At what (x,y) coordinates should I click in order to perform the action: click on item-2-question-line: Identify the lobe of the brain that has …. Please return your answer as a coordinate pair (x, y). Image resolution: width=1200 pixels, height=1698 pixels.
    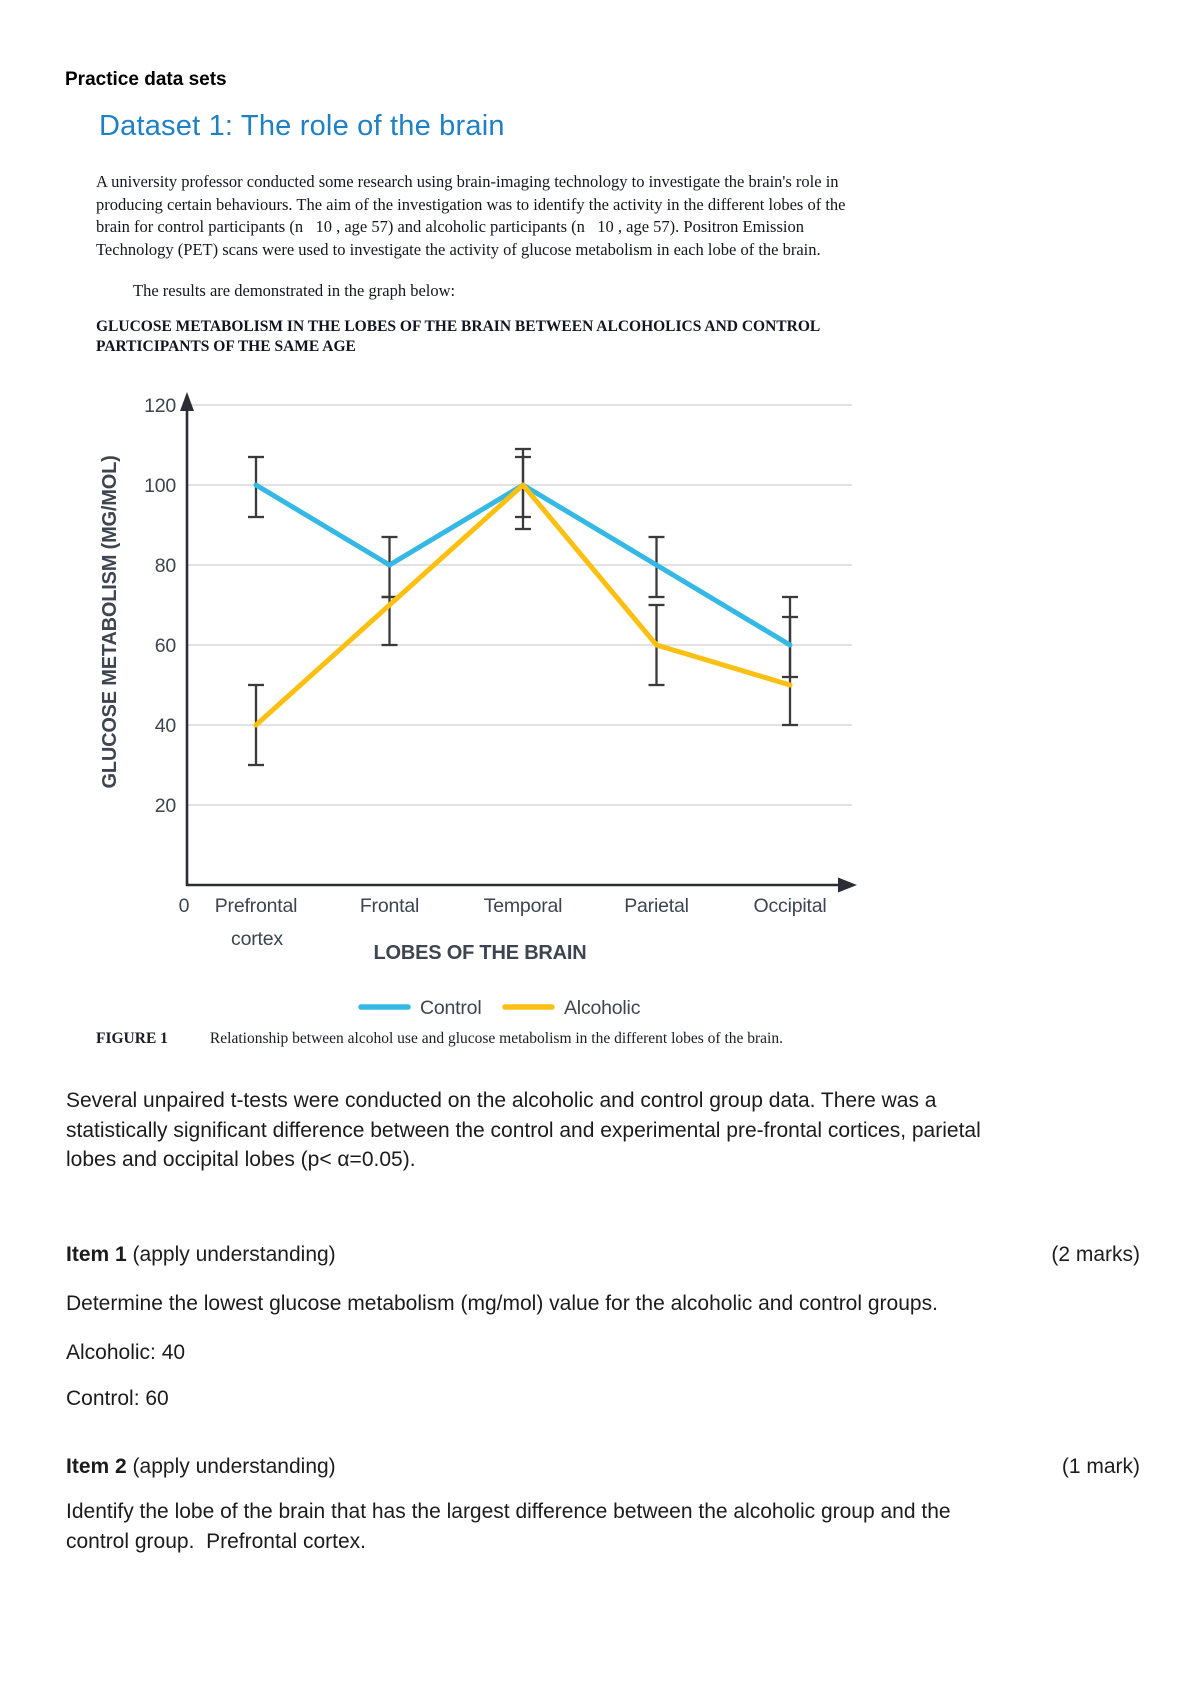
    Looking at the image, I should click on (508, 1511).